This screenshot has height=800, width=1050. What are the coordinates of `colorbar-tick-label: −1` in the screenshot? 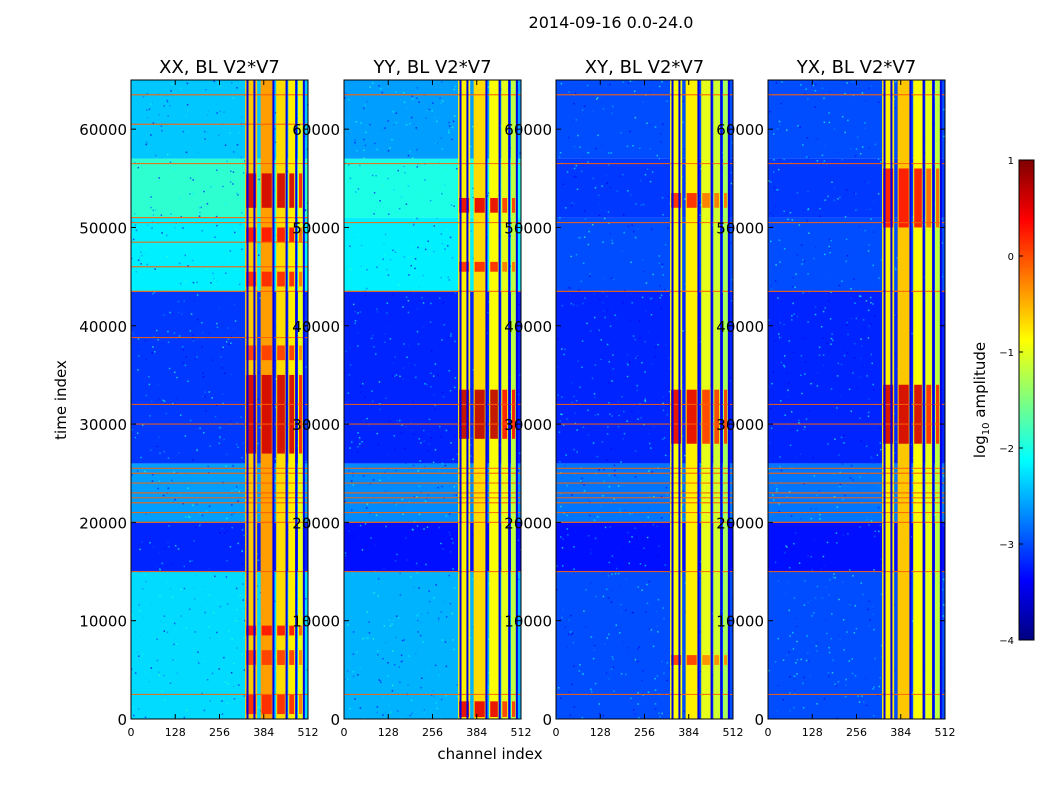 It's located at (1006, 353).